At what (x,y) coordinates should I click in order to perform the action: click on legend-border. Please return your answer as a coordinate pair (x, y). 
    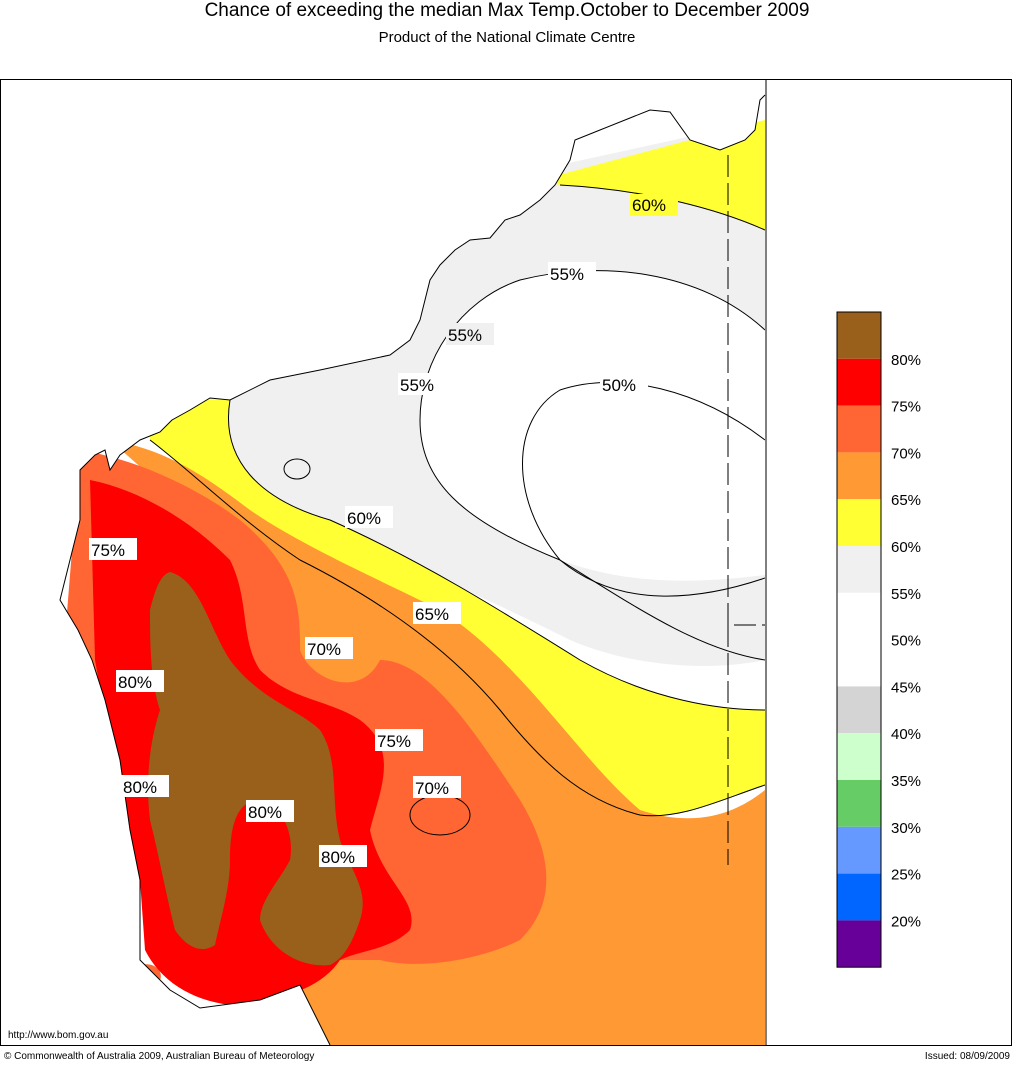
    Looking at the image, I should click on (859, 639).